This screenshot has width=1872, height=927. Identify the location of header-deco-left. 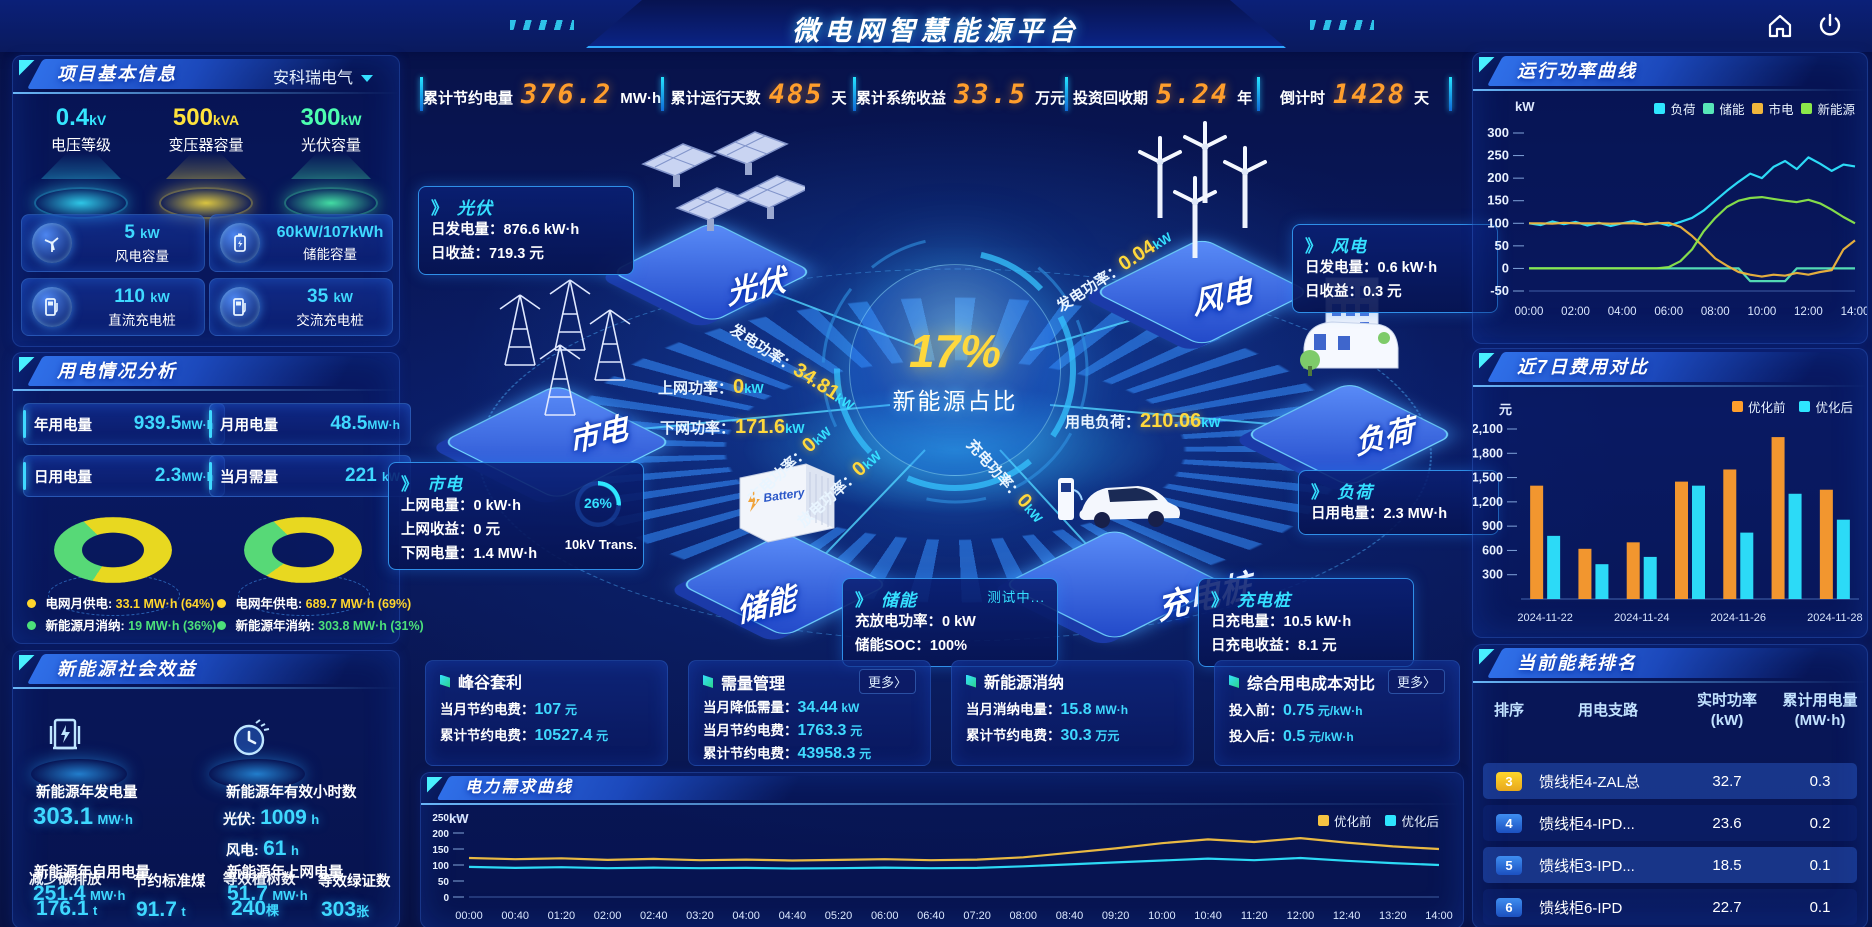
(542, 25).